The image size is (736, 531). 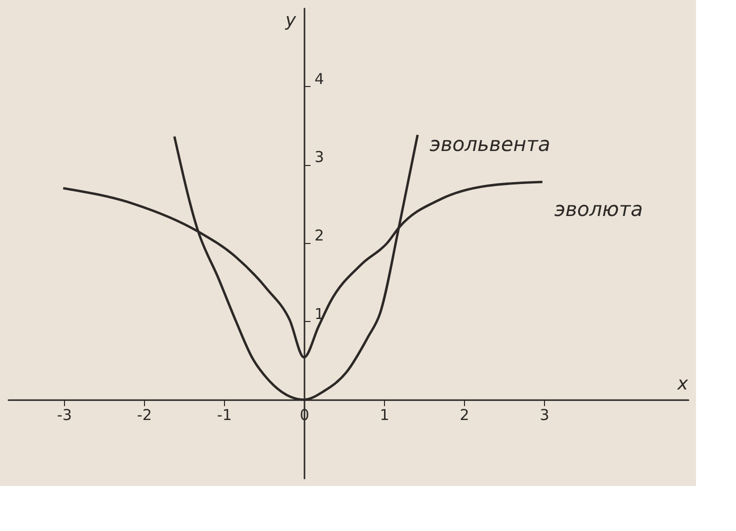 I want to click on x-tick-label: -3, so click(x=64, y=415).